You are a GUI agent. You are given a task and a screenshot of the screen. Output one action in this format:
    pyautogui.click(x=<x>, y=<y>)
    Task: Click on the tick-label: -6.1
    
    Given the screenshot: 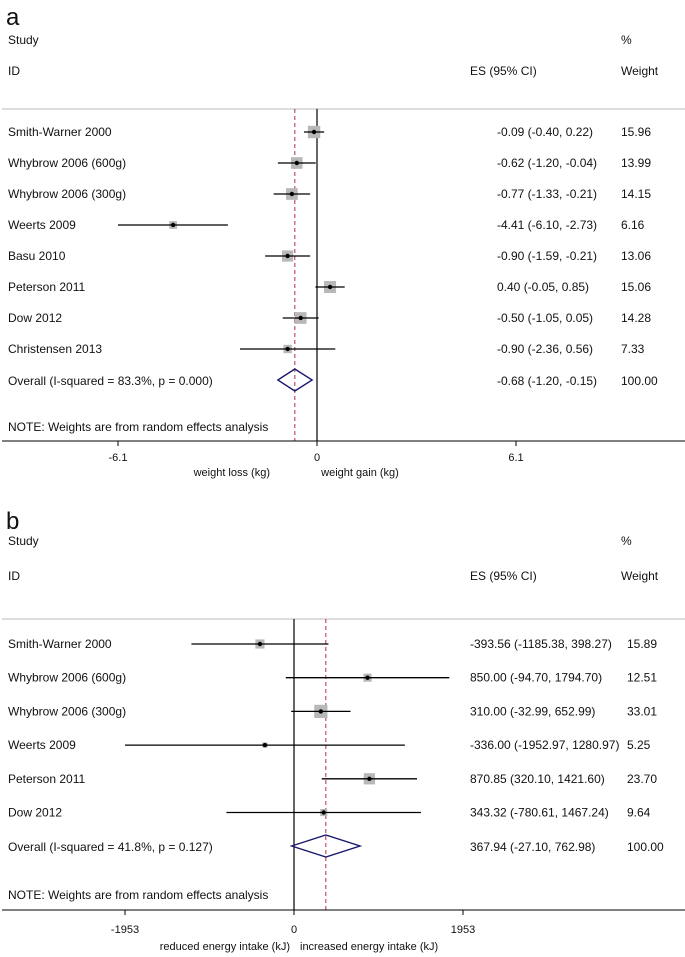 What is the action you would take?
    pyautogui.click(x=118, y=458)
    